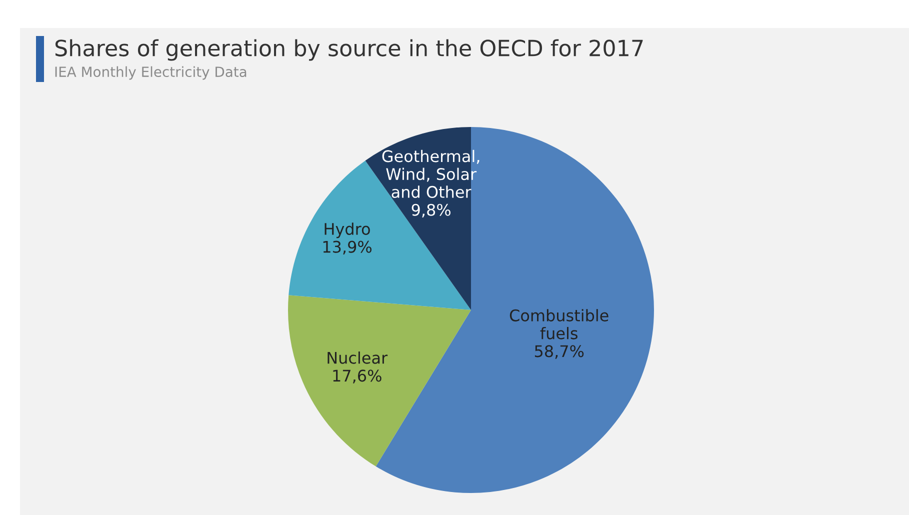  What do you see at coordinates (559, 324) in the screenshot?
I see `slice-label: Combustible fuels` at bounding box center [559, 324].